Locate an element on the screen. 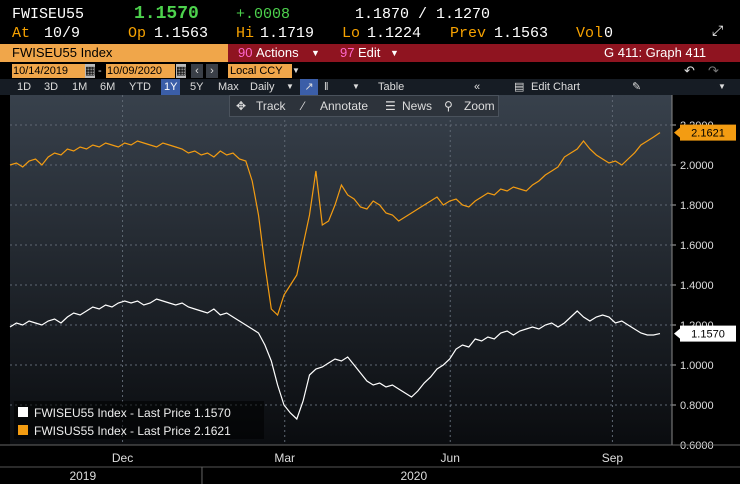 This screenshot has height=484, width=740. end-calendar-icon: ▦ is located at coordinates (181, 71).